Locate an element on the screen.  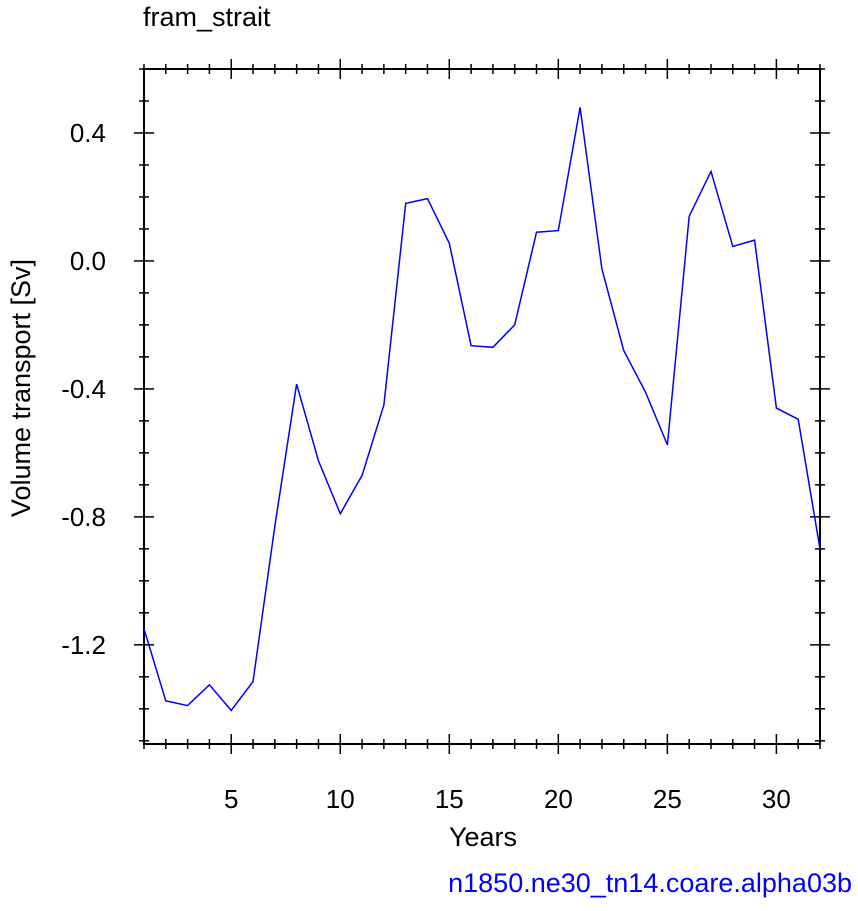
case-caption: n1850.ne30_tn14.coare.alpha03b is located at coordinates (650, 883).